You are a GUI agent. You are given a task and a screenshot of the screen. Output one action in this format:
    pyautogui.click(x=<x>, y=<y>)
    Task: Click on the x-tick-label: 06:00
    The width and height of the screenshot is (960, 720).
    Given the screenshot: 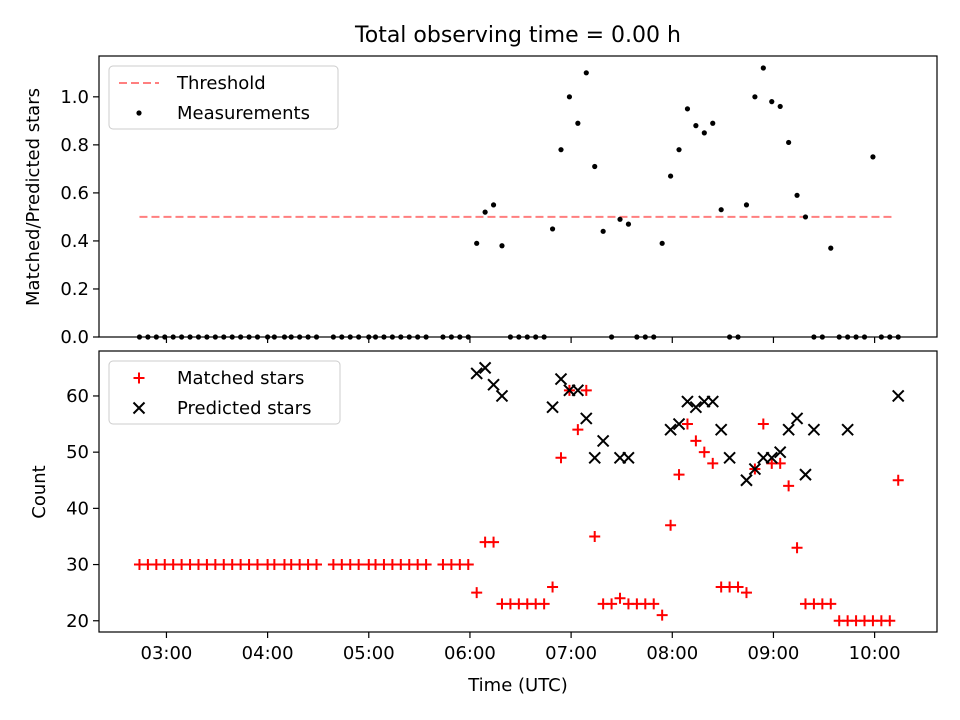 What is the action you would take?
    pyautogui.click(x=470, y=653)
    